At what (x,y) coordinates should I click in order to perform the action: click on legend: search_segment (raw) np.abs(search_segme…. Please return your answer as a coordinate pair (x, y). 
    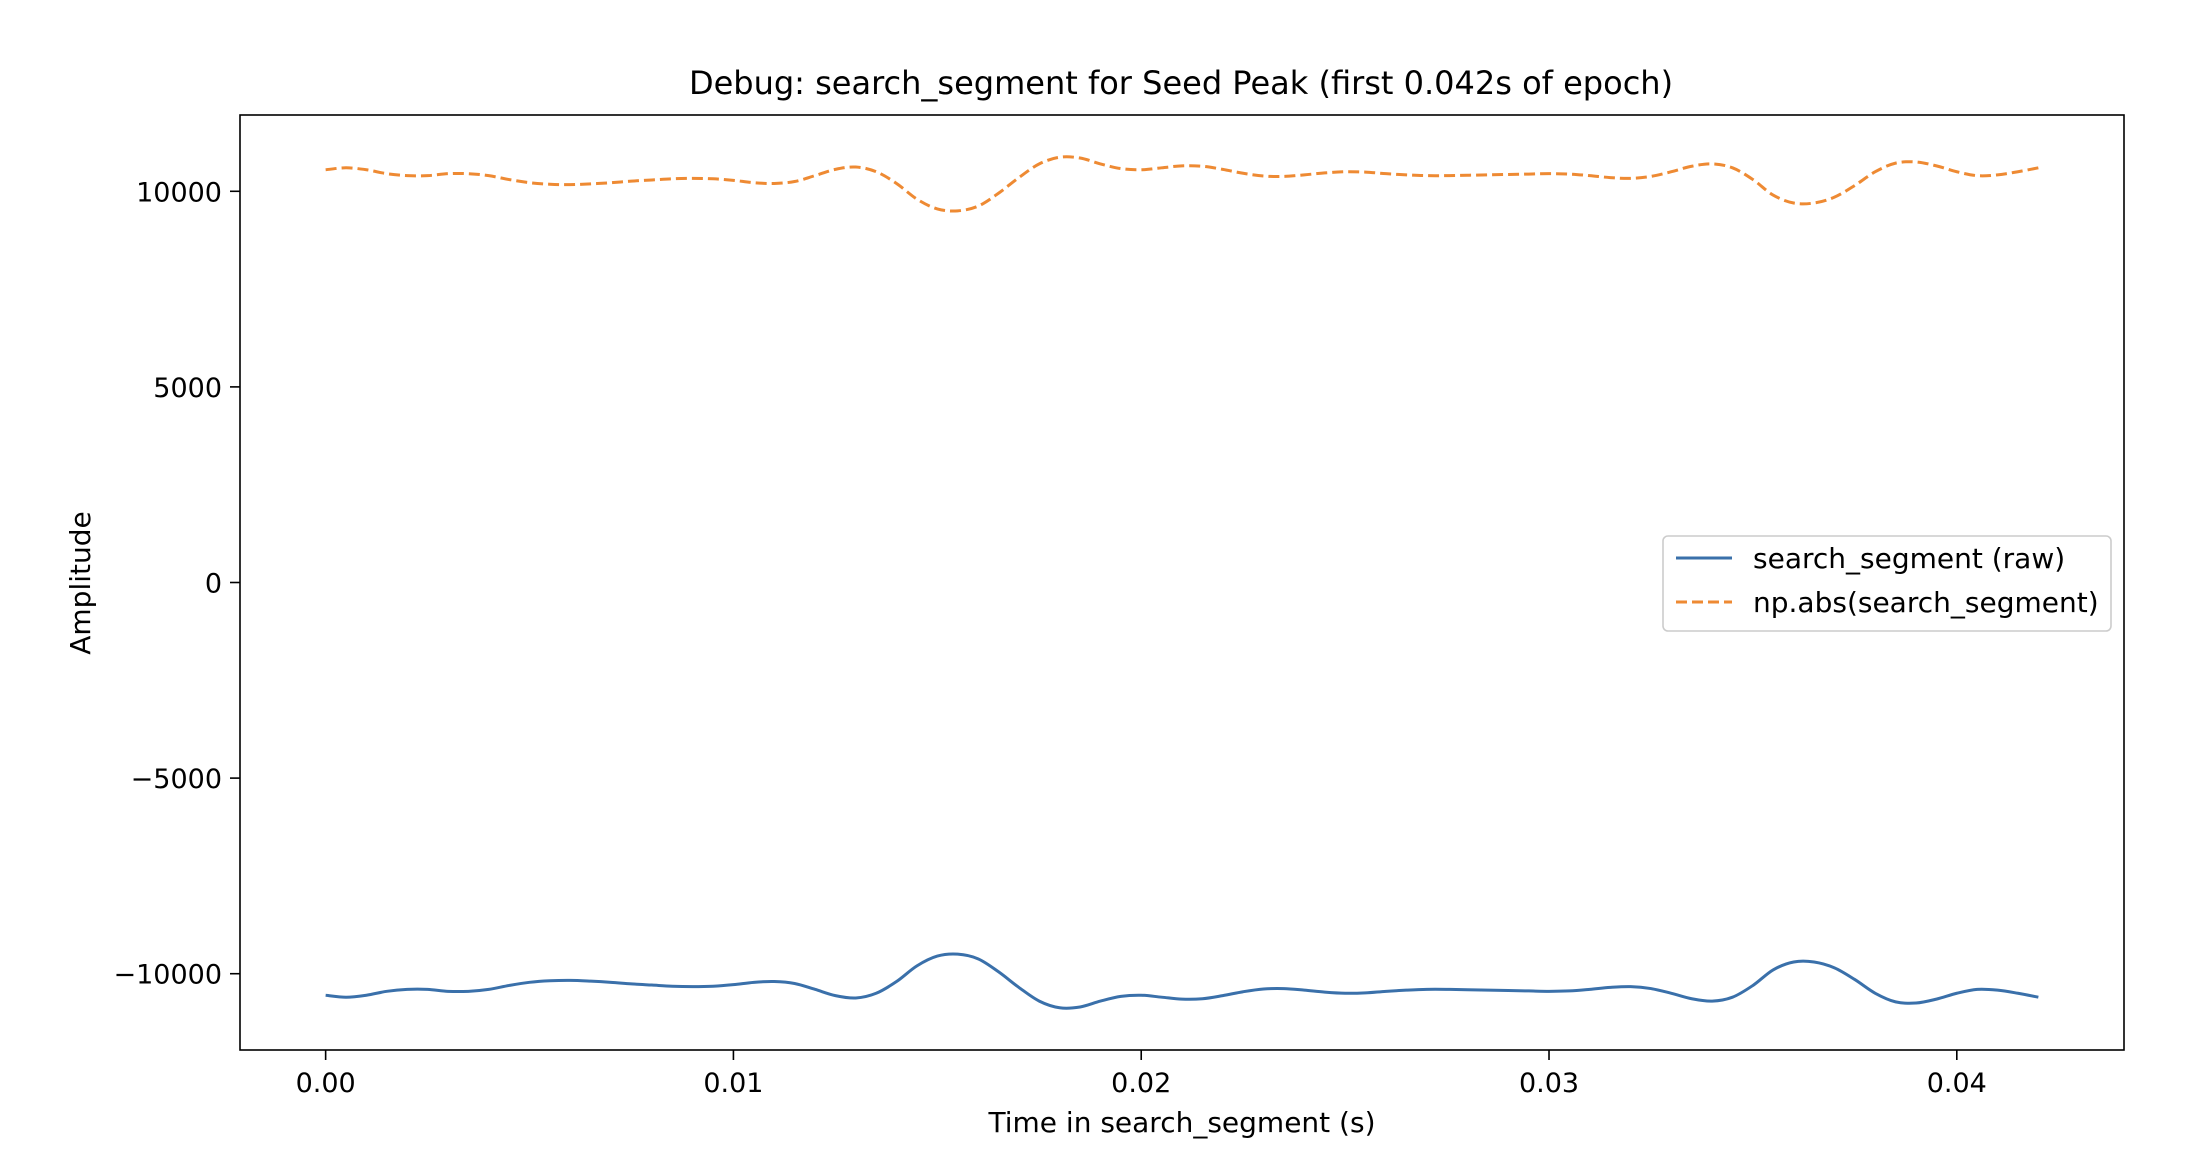
    Looking at the image, I should click on (1887, 583).